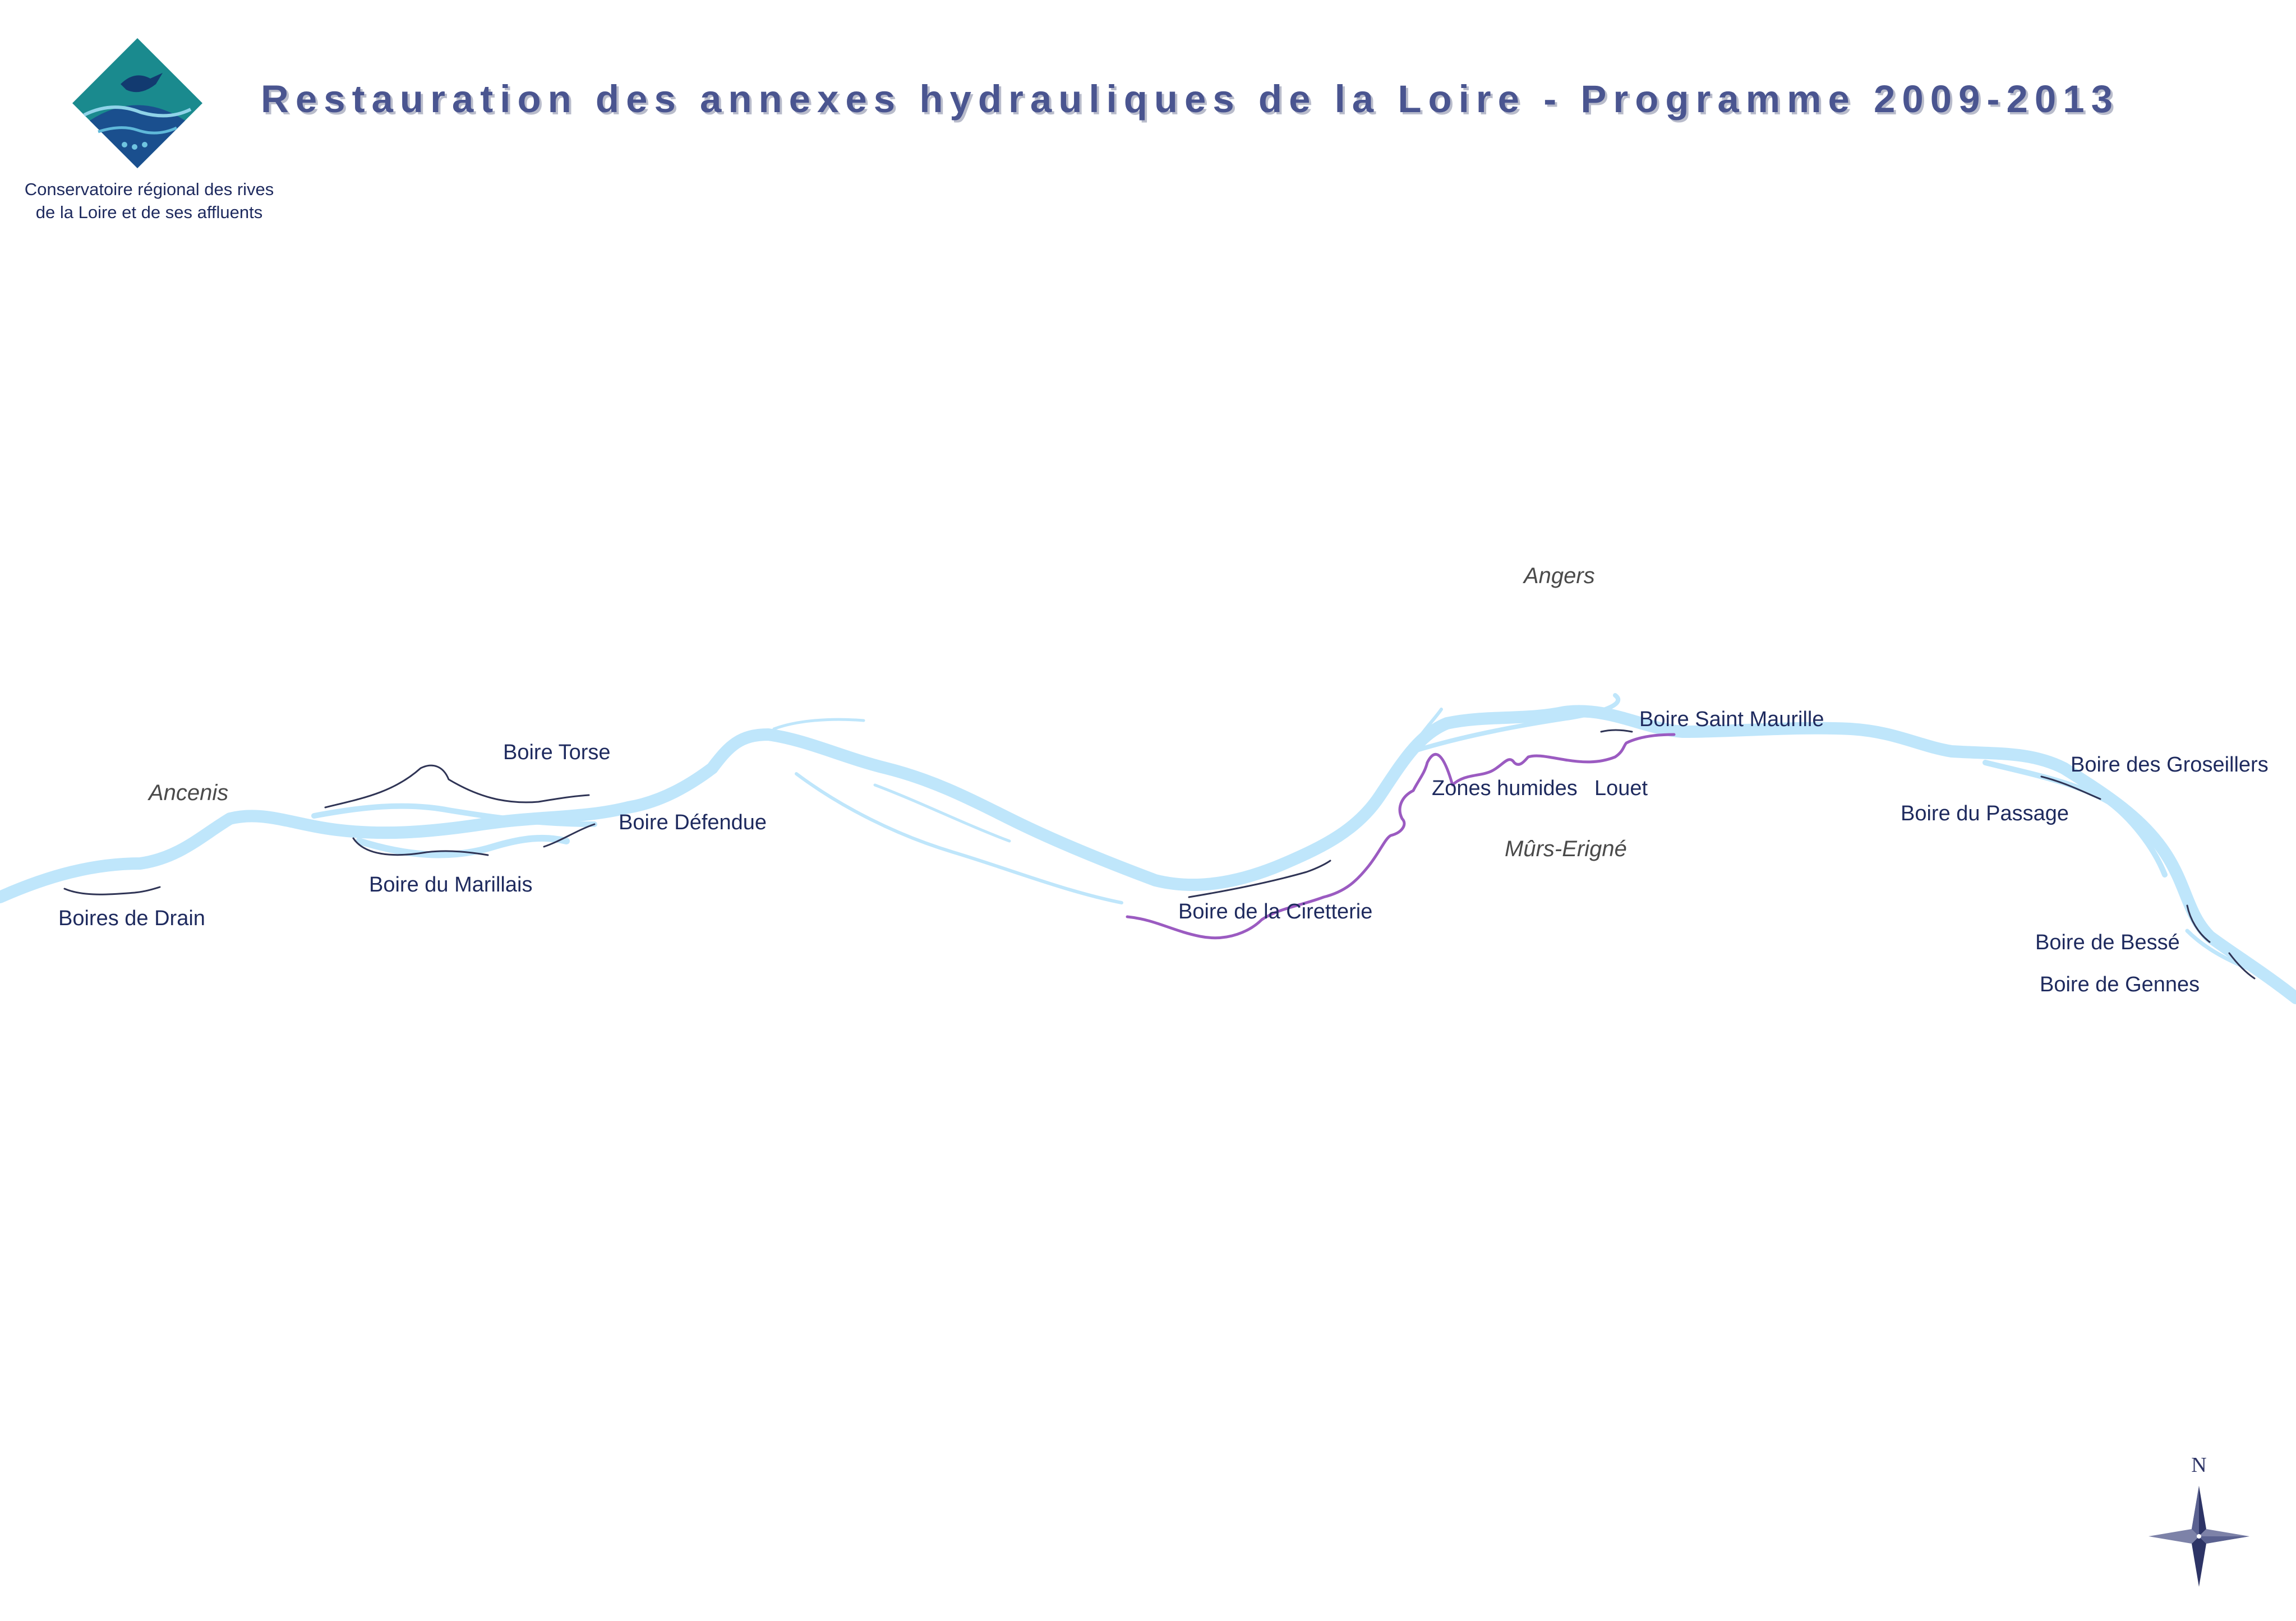  Describe the element at coordinates (2075, 819) in the screenshot. I see `loire-side-arm-groseillers` at that location.